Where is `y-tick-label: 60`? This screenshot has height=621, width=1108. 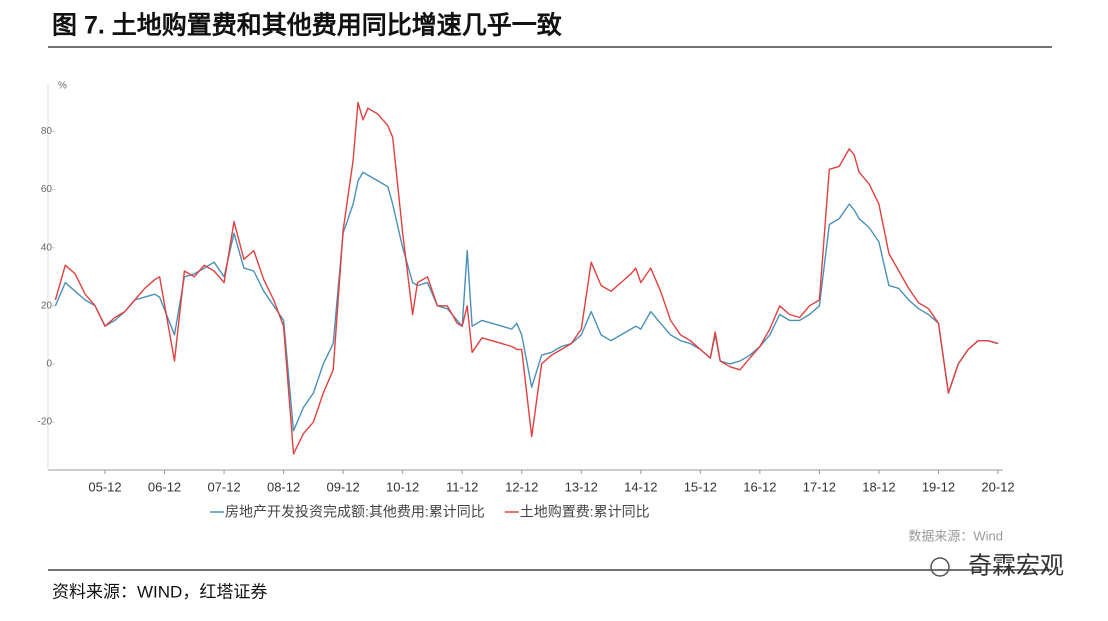 y-tick-label: 60 is located at coordinates (47, 189).